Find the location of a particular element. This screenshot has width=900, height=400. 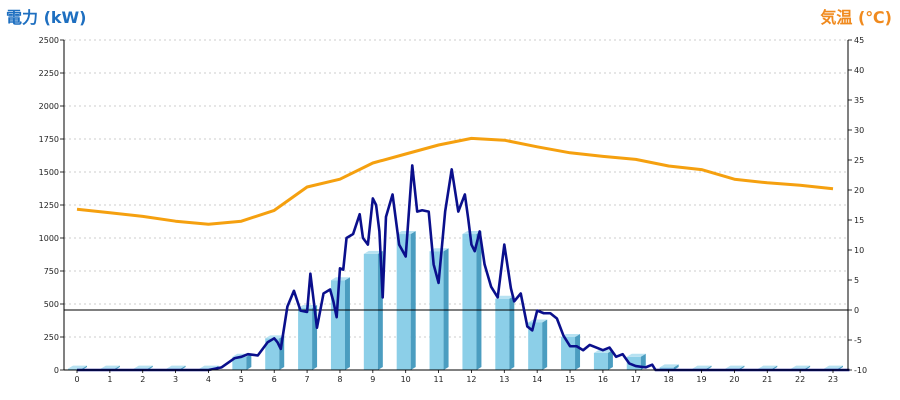

left-tick-label: 1500 is located at coordinates (49, 172).